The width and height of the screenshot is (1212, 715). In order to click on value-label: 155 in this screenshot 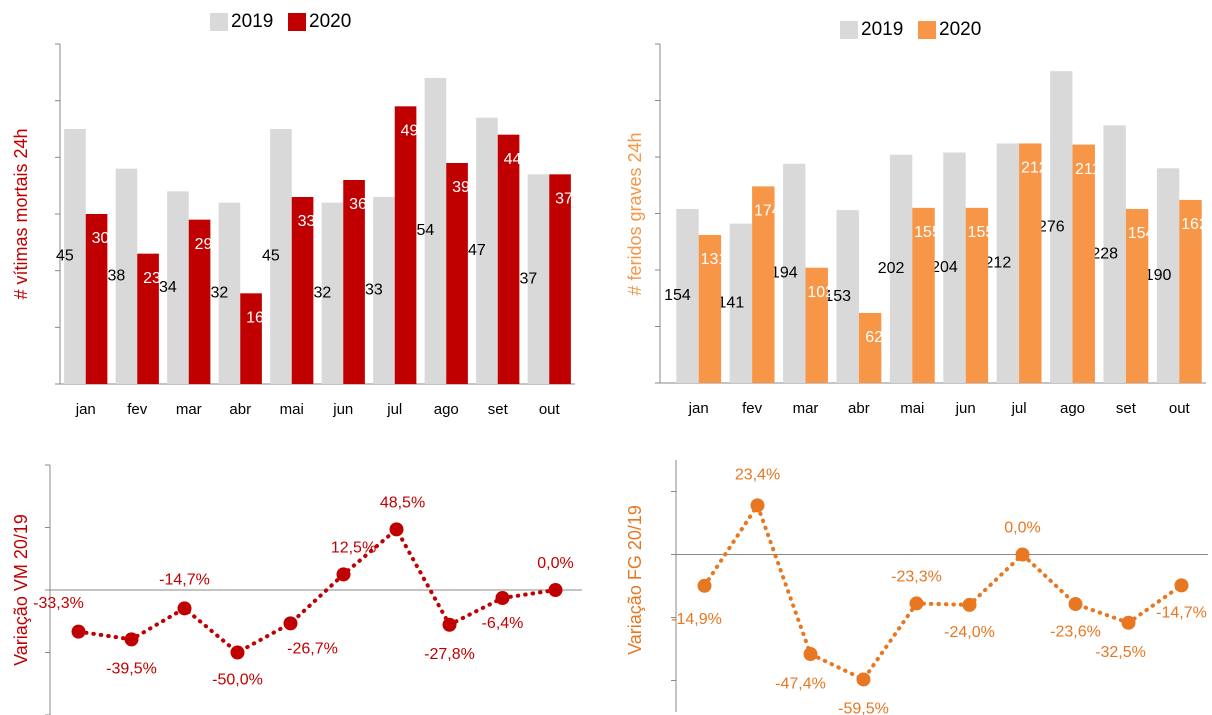, I will do `click(927, 232)`.